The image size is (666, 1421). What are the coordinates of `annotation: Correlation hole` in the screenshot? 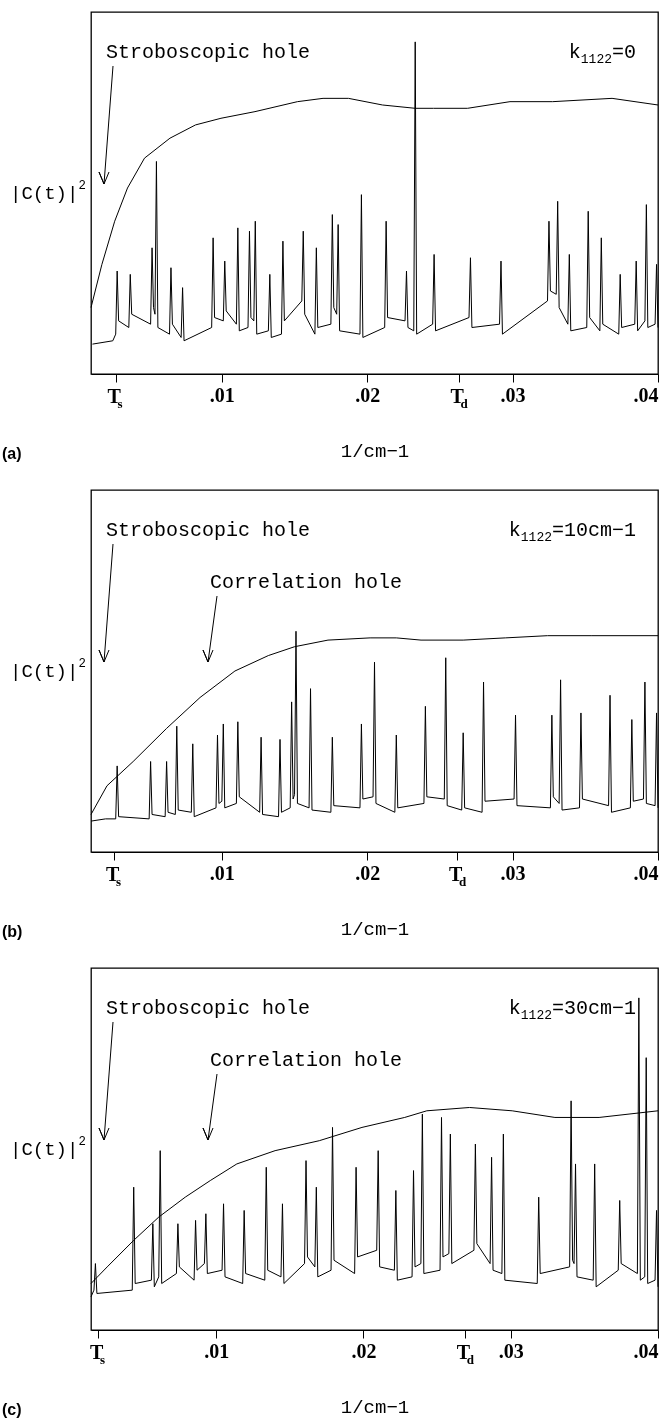 It's located at (306, 1060).